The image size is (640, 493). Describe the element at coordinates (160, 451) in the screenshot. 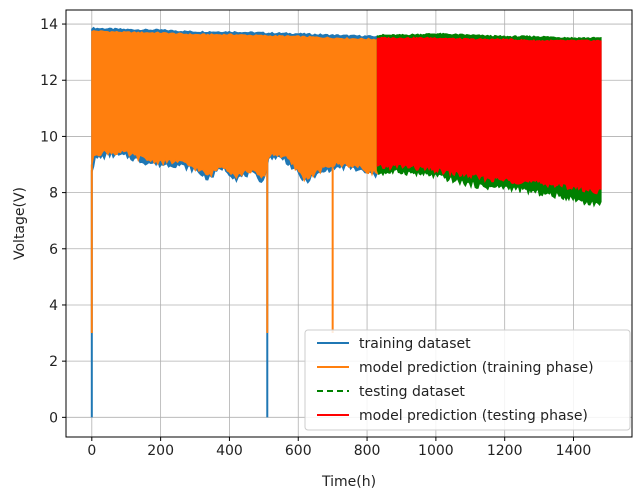

I see `x-tick-label: 200` at that location.